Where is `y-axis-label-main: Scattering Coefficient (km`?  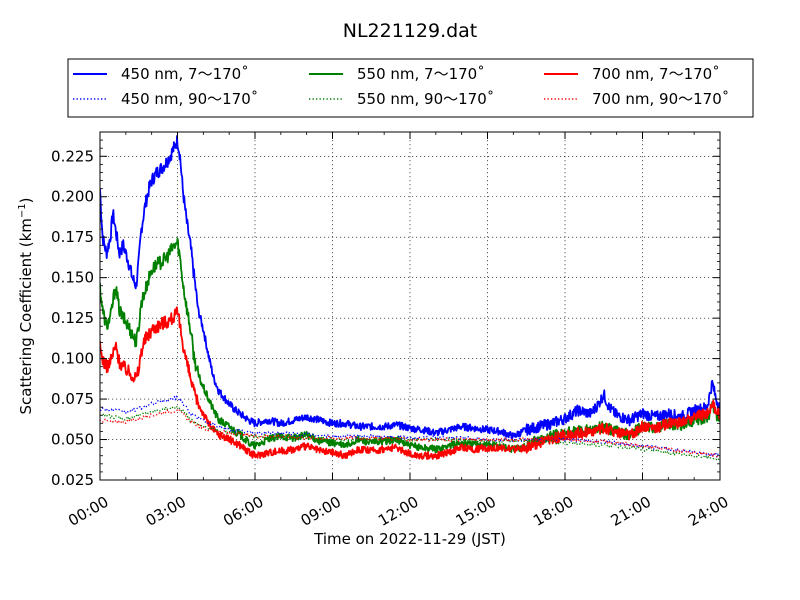 y-axis-label-main: Scattering Coefficient (km is located at coordinates (26, 316).